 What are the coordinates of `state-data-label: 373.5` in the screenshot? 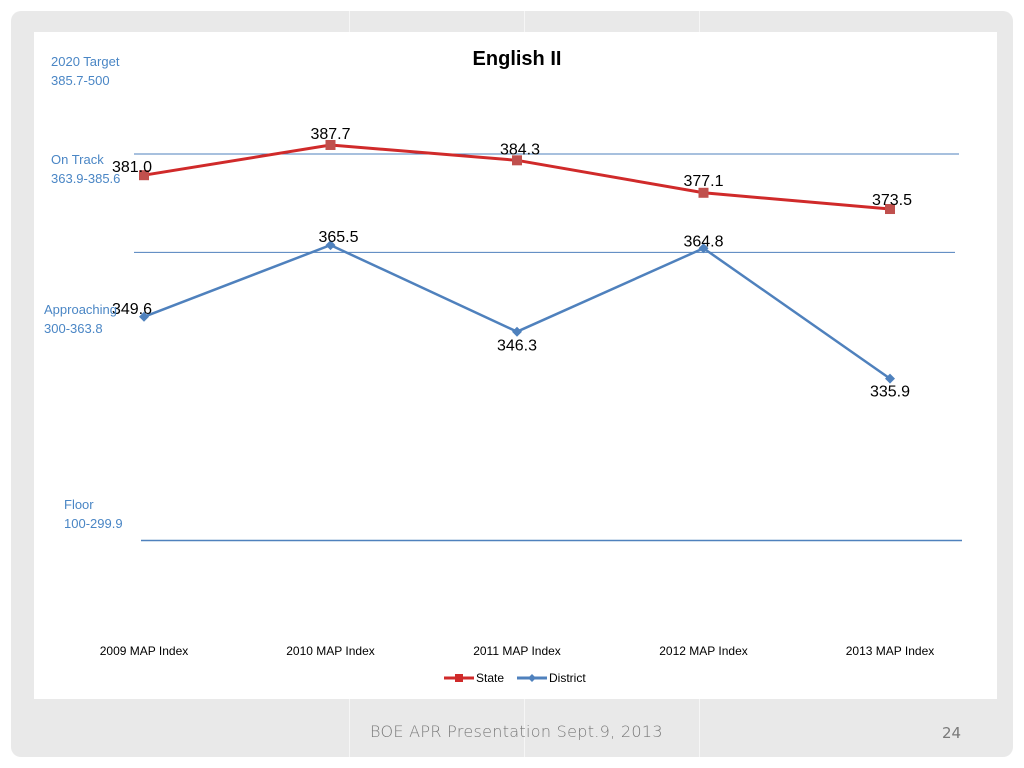 It's located at (892, 200).